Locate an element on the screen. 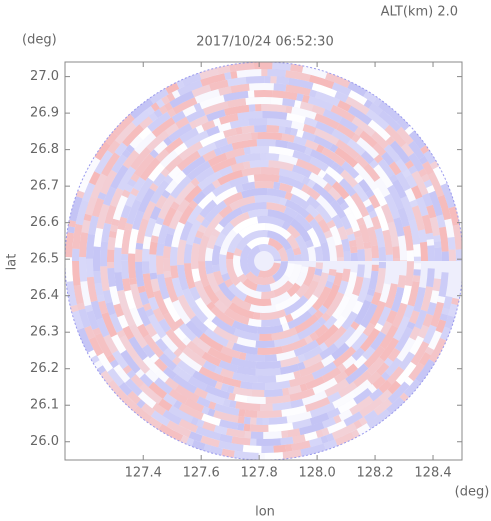 The height and width of the screenshot is (521, 491). x-unit: (deg) is located at coordinates (472, 492).